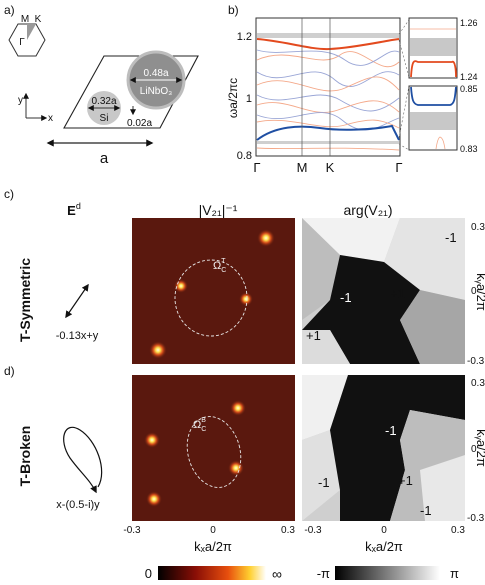 The image size is (485, 585). Describe the element at coordinates (78, 505) in the screenshot. I see `polarization-broken: x-(0.5-i)y` at that location.